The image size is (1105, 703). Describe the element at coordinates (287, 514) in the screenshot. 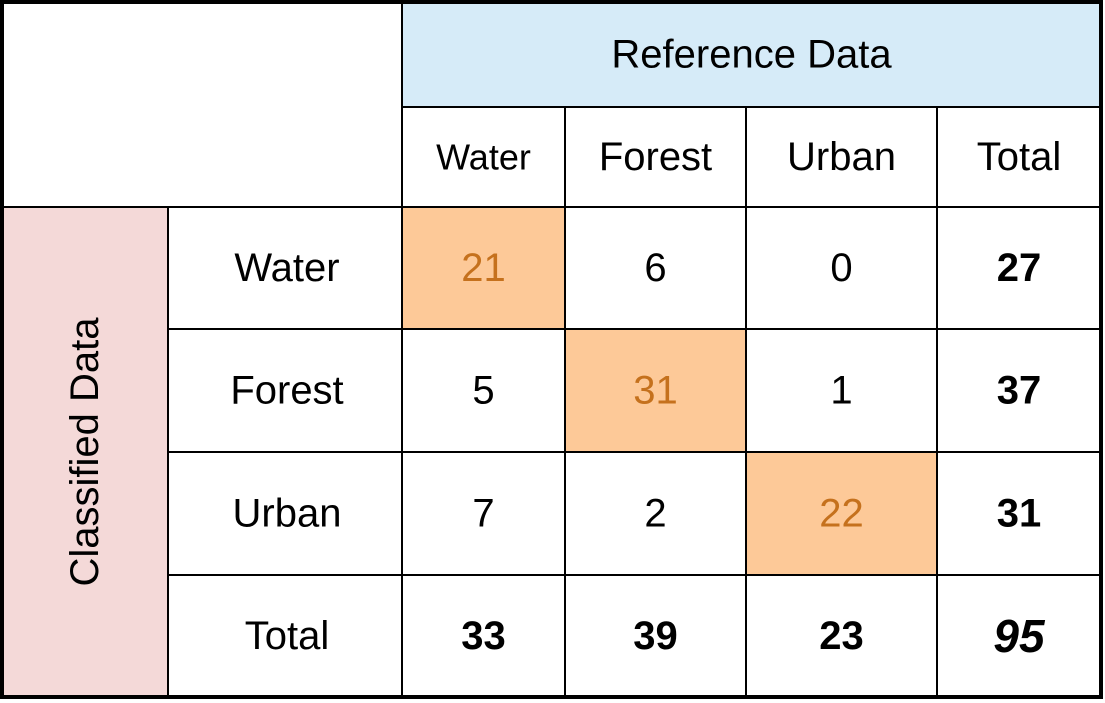

I see `row-label-urban: Urban` at that location.